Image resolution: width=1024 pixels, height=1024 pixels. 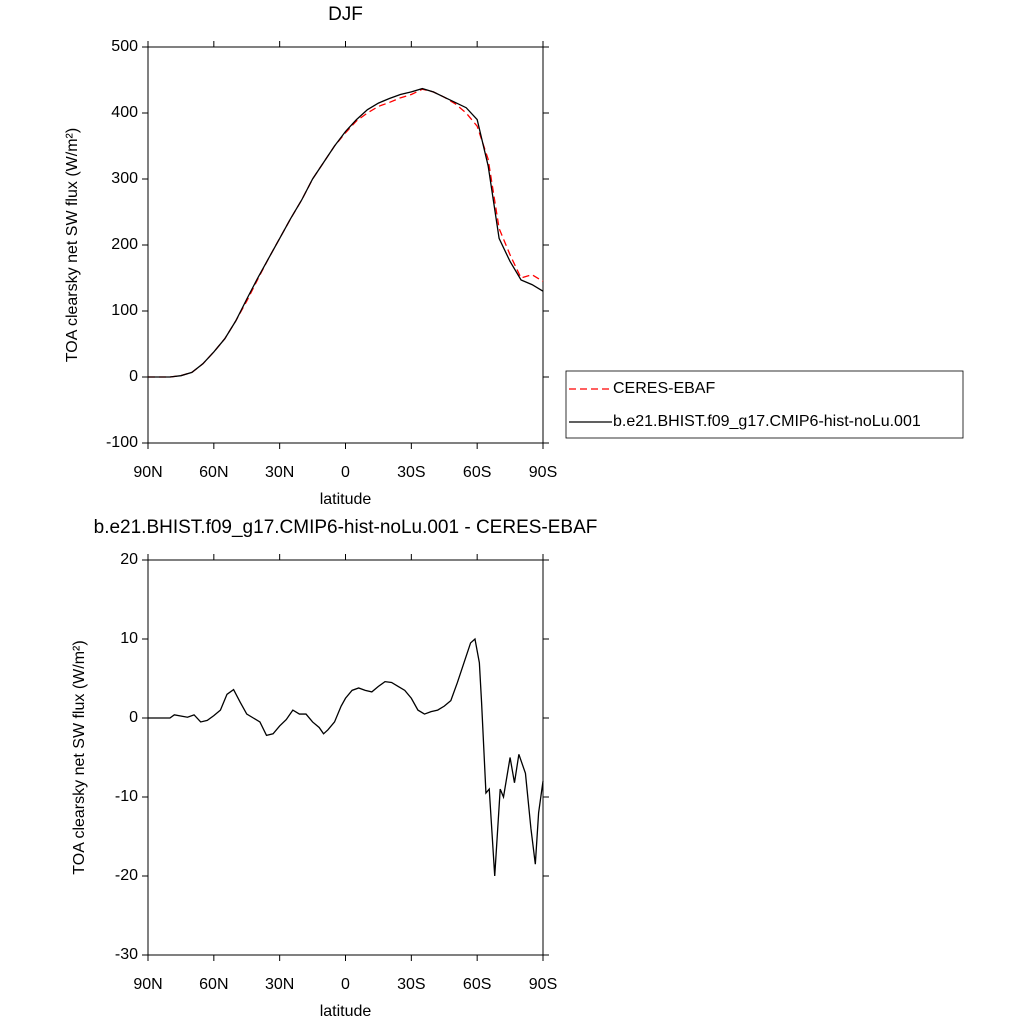 I want to click on y-tick-label: 10, so click(x=129, y=638).